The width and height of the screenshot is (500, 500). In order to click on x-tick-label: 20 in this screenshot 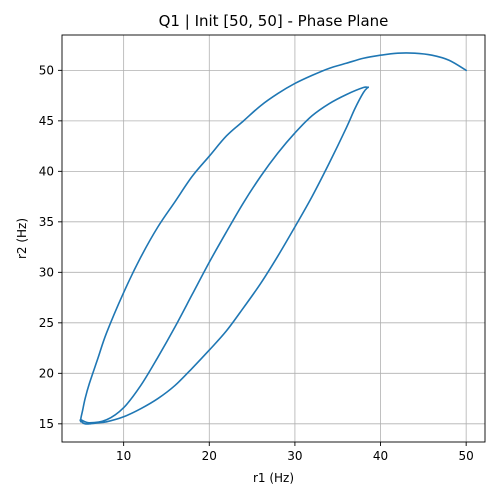, I will do `click(209, 456)`.